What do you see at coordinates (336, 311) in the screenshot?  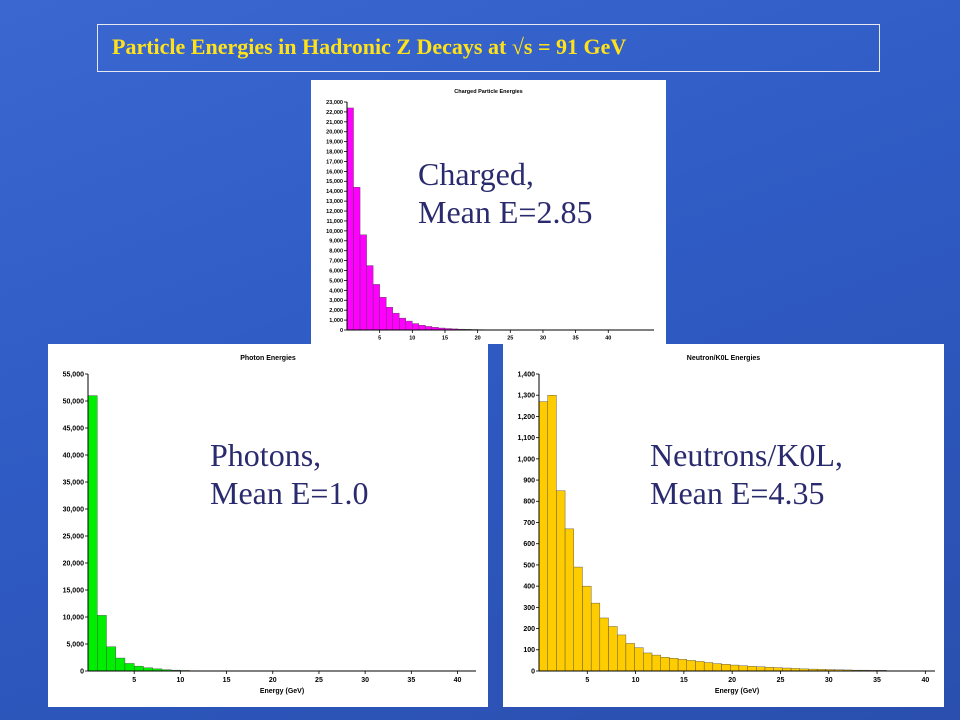 I see `chart0-y-tick-label: 2,000` at bounding box center [336, 311].